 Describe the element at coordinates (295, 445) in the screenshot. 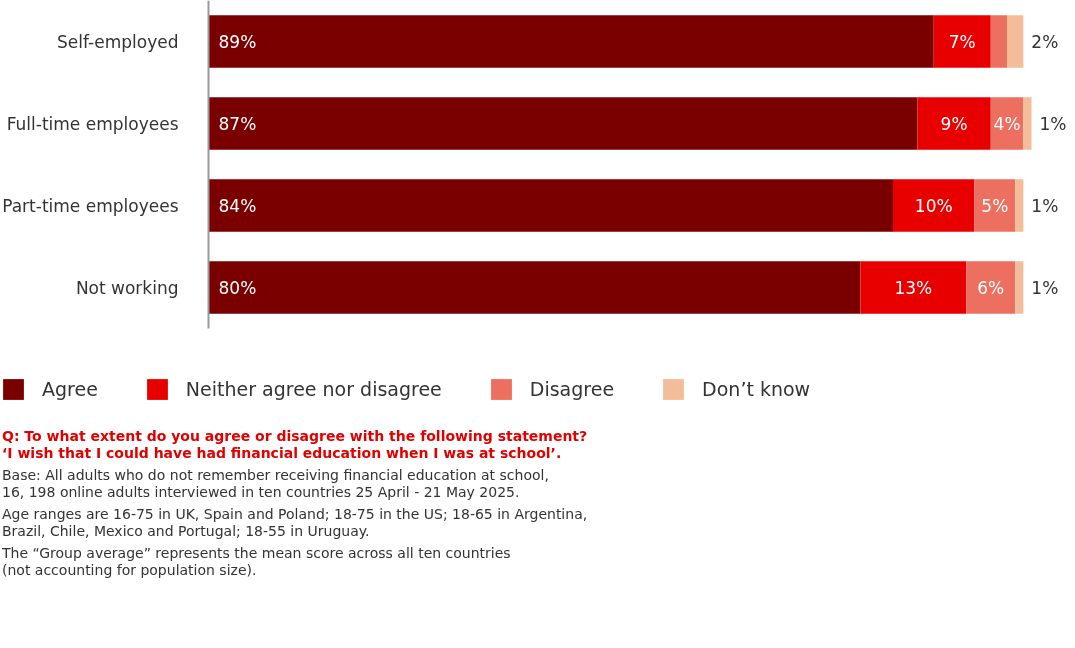

I see `text: Q: To what extent do you agree or disagree with the following statement? ‘I wish that I could have had financial education when I was at school’.` at that location.